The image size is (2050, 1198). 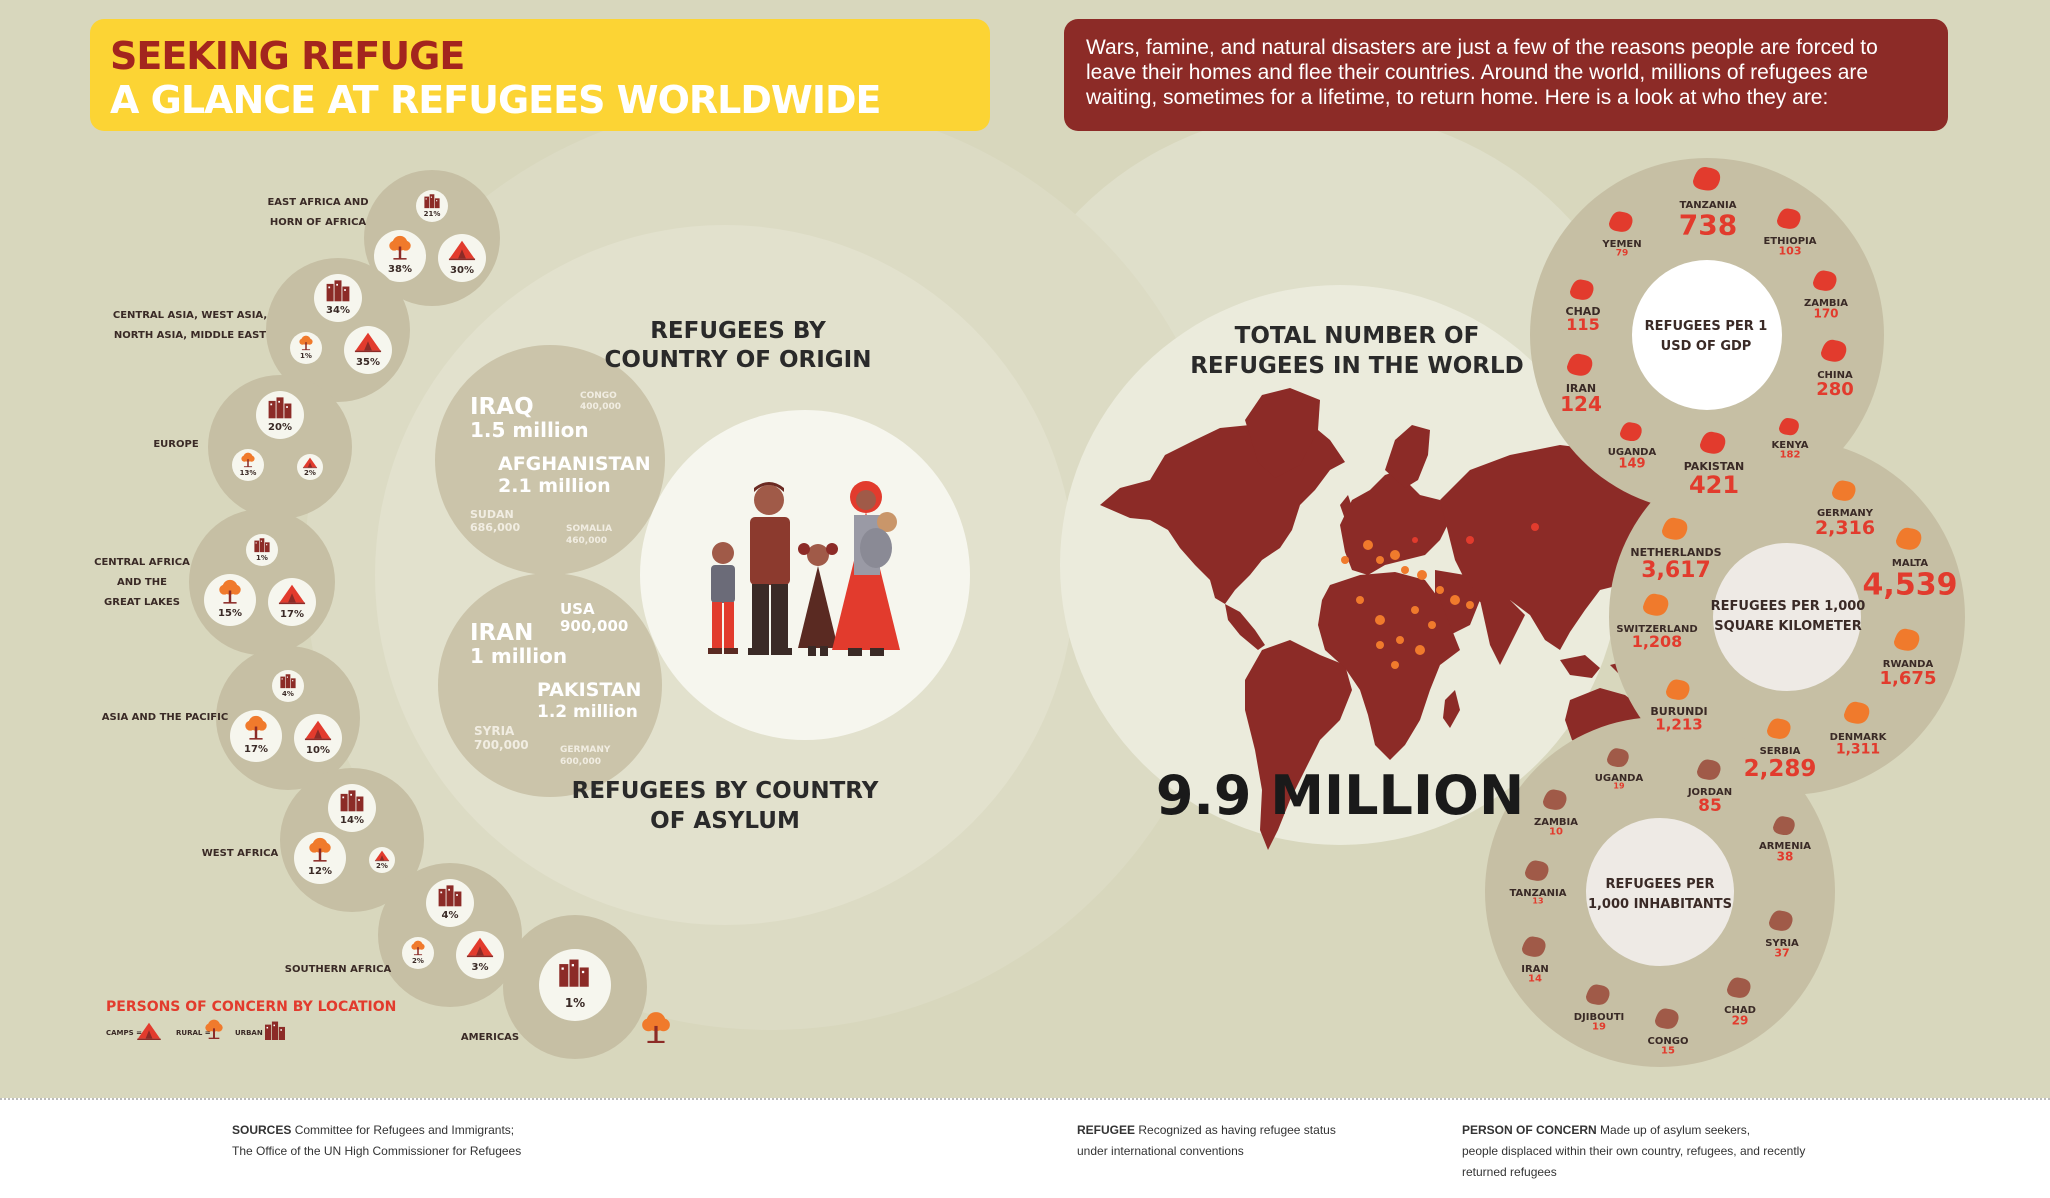 I want to click on region-label: WEST AFRICA, so click(x=240, y=853).